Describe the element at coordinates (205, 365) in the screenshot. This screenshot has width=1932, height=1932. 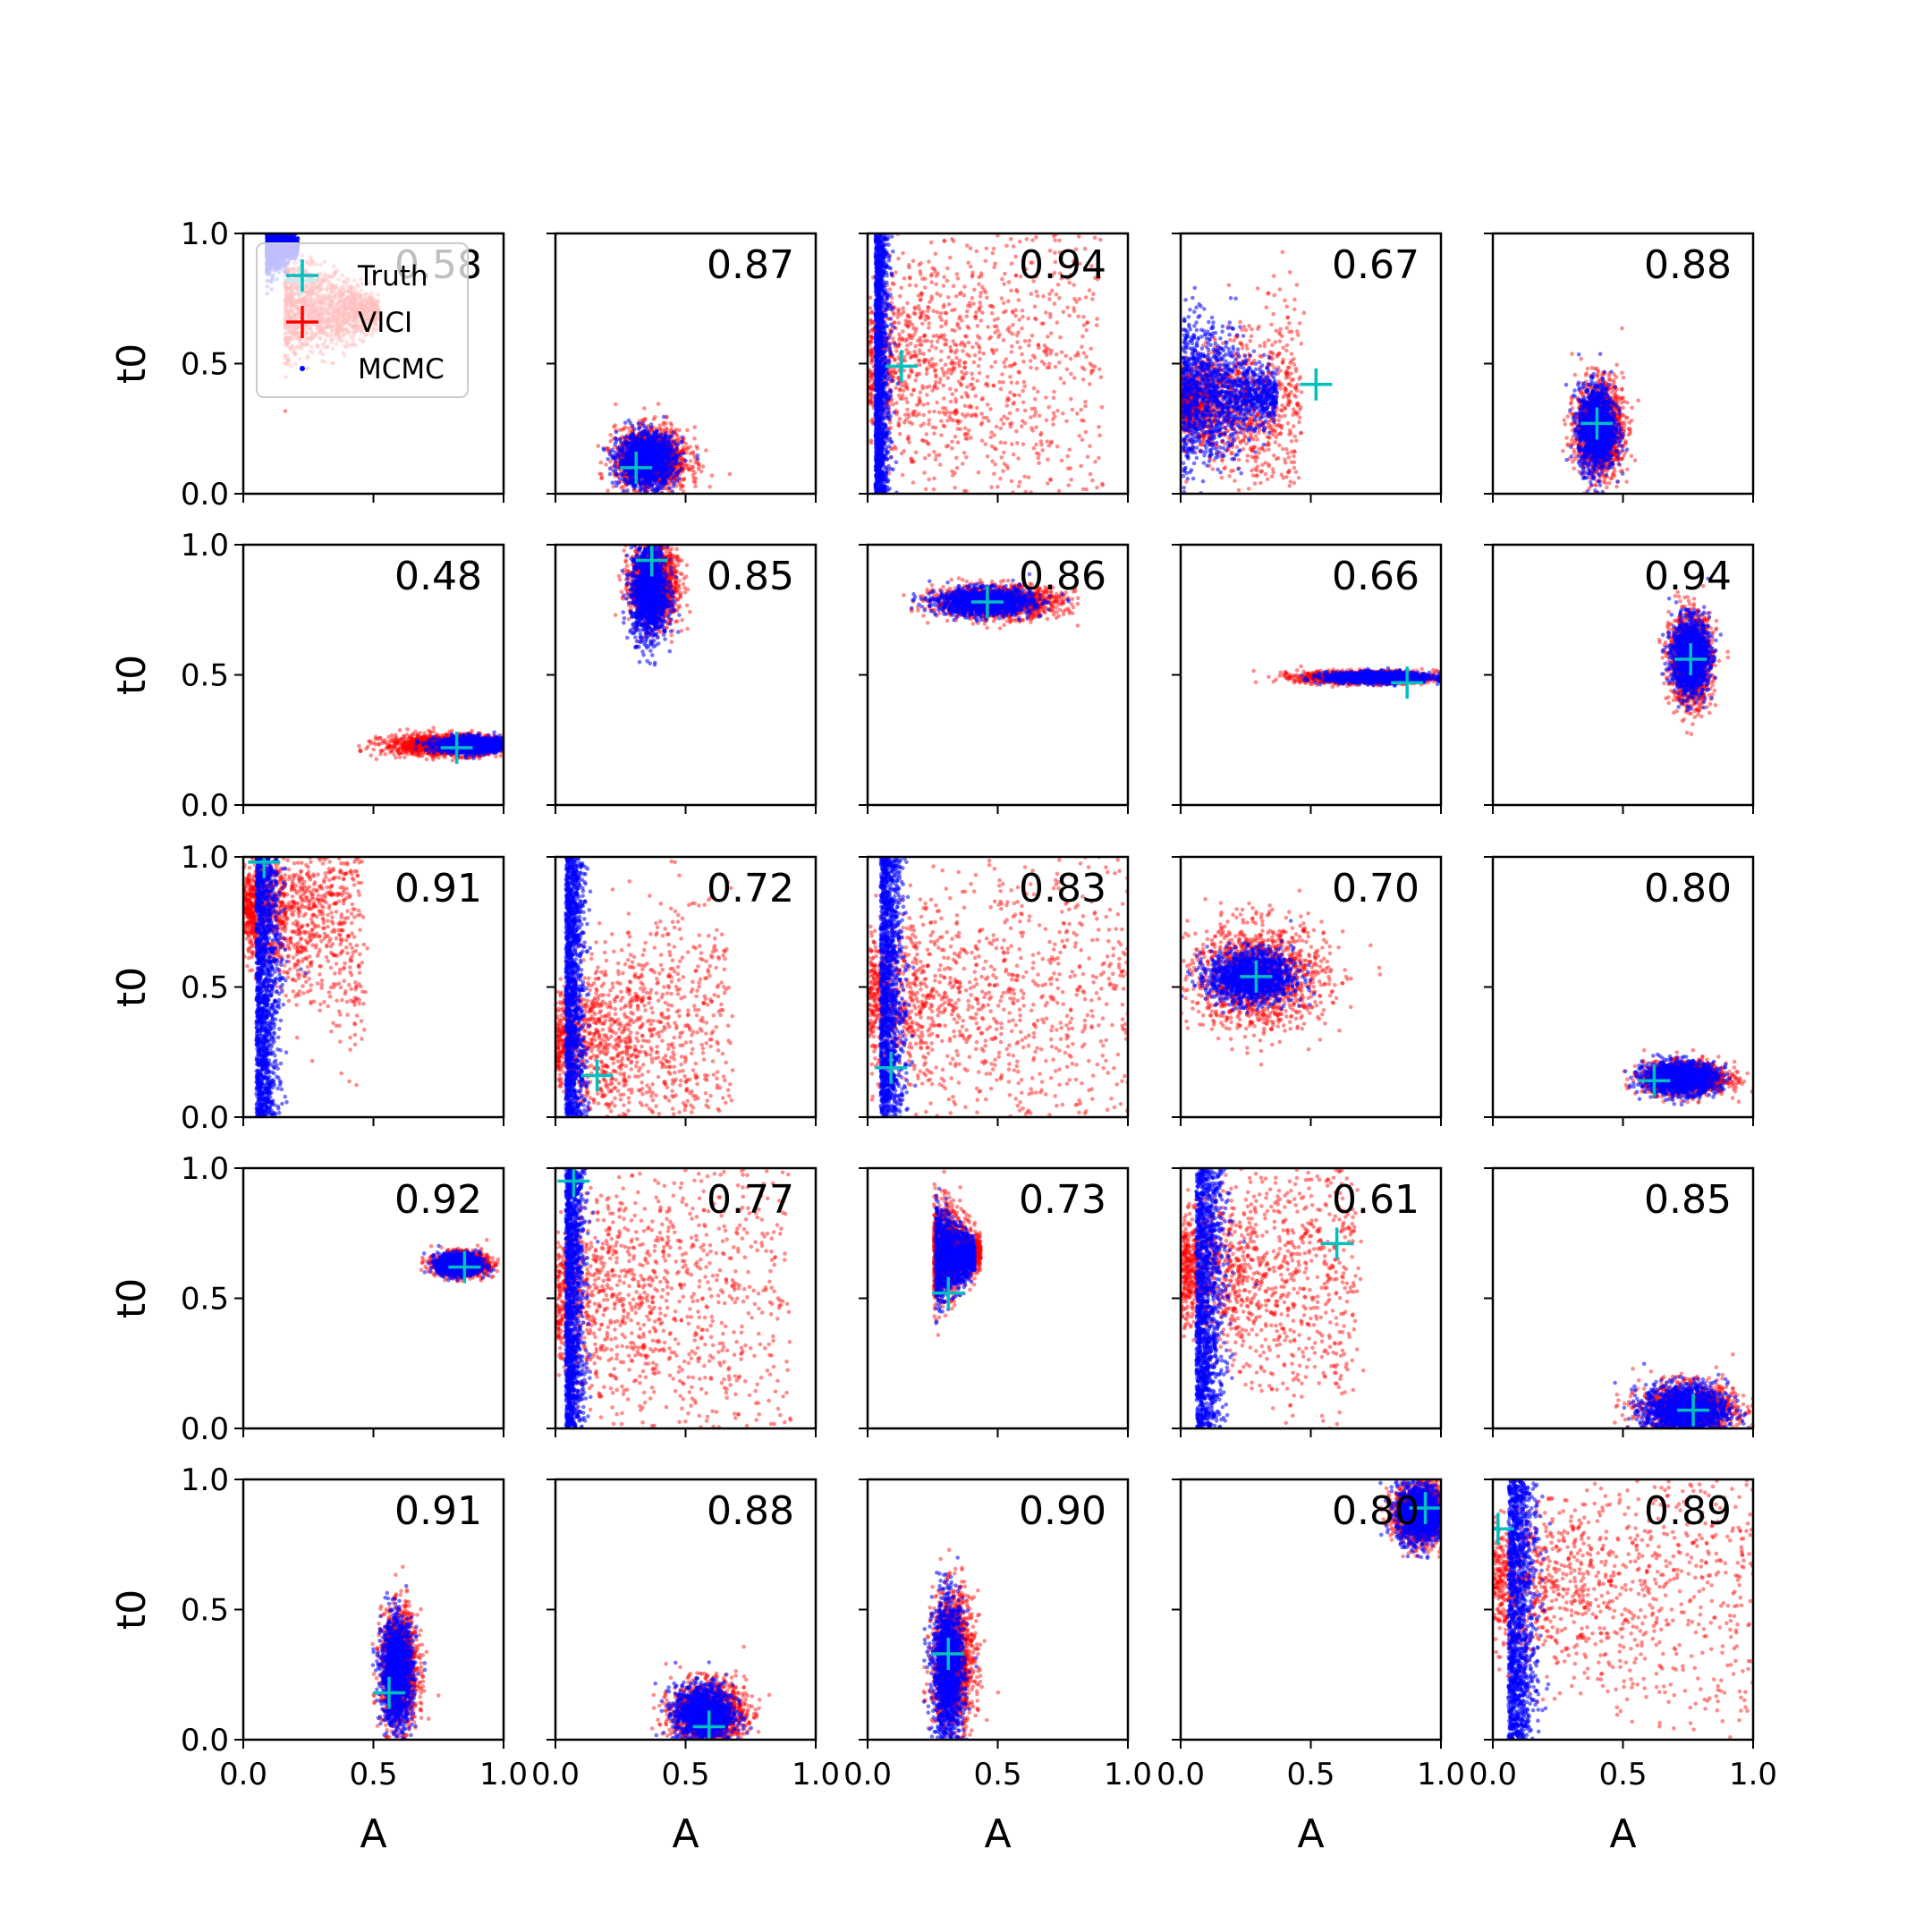
I see `y-tick-label: 0.5` at that location.